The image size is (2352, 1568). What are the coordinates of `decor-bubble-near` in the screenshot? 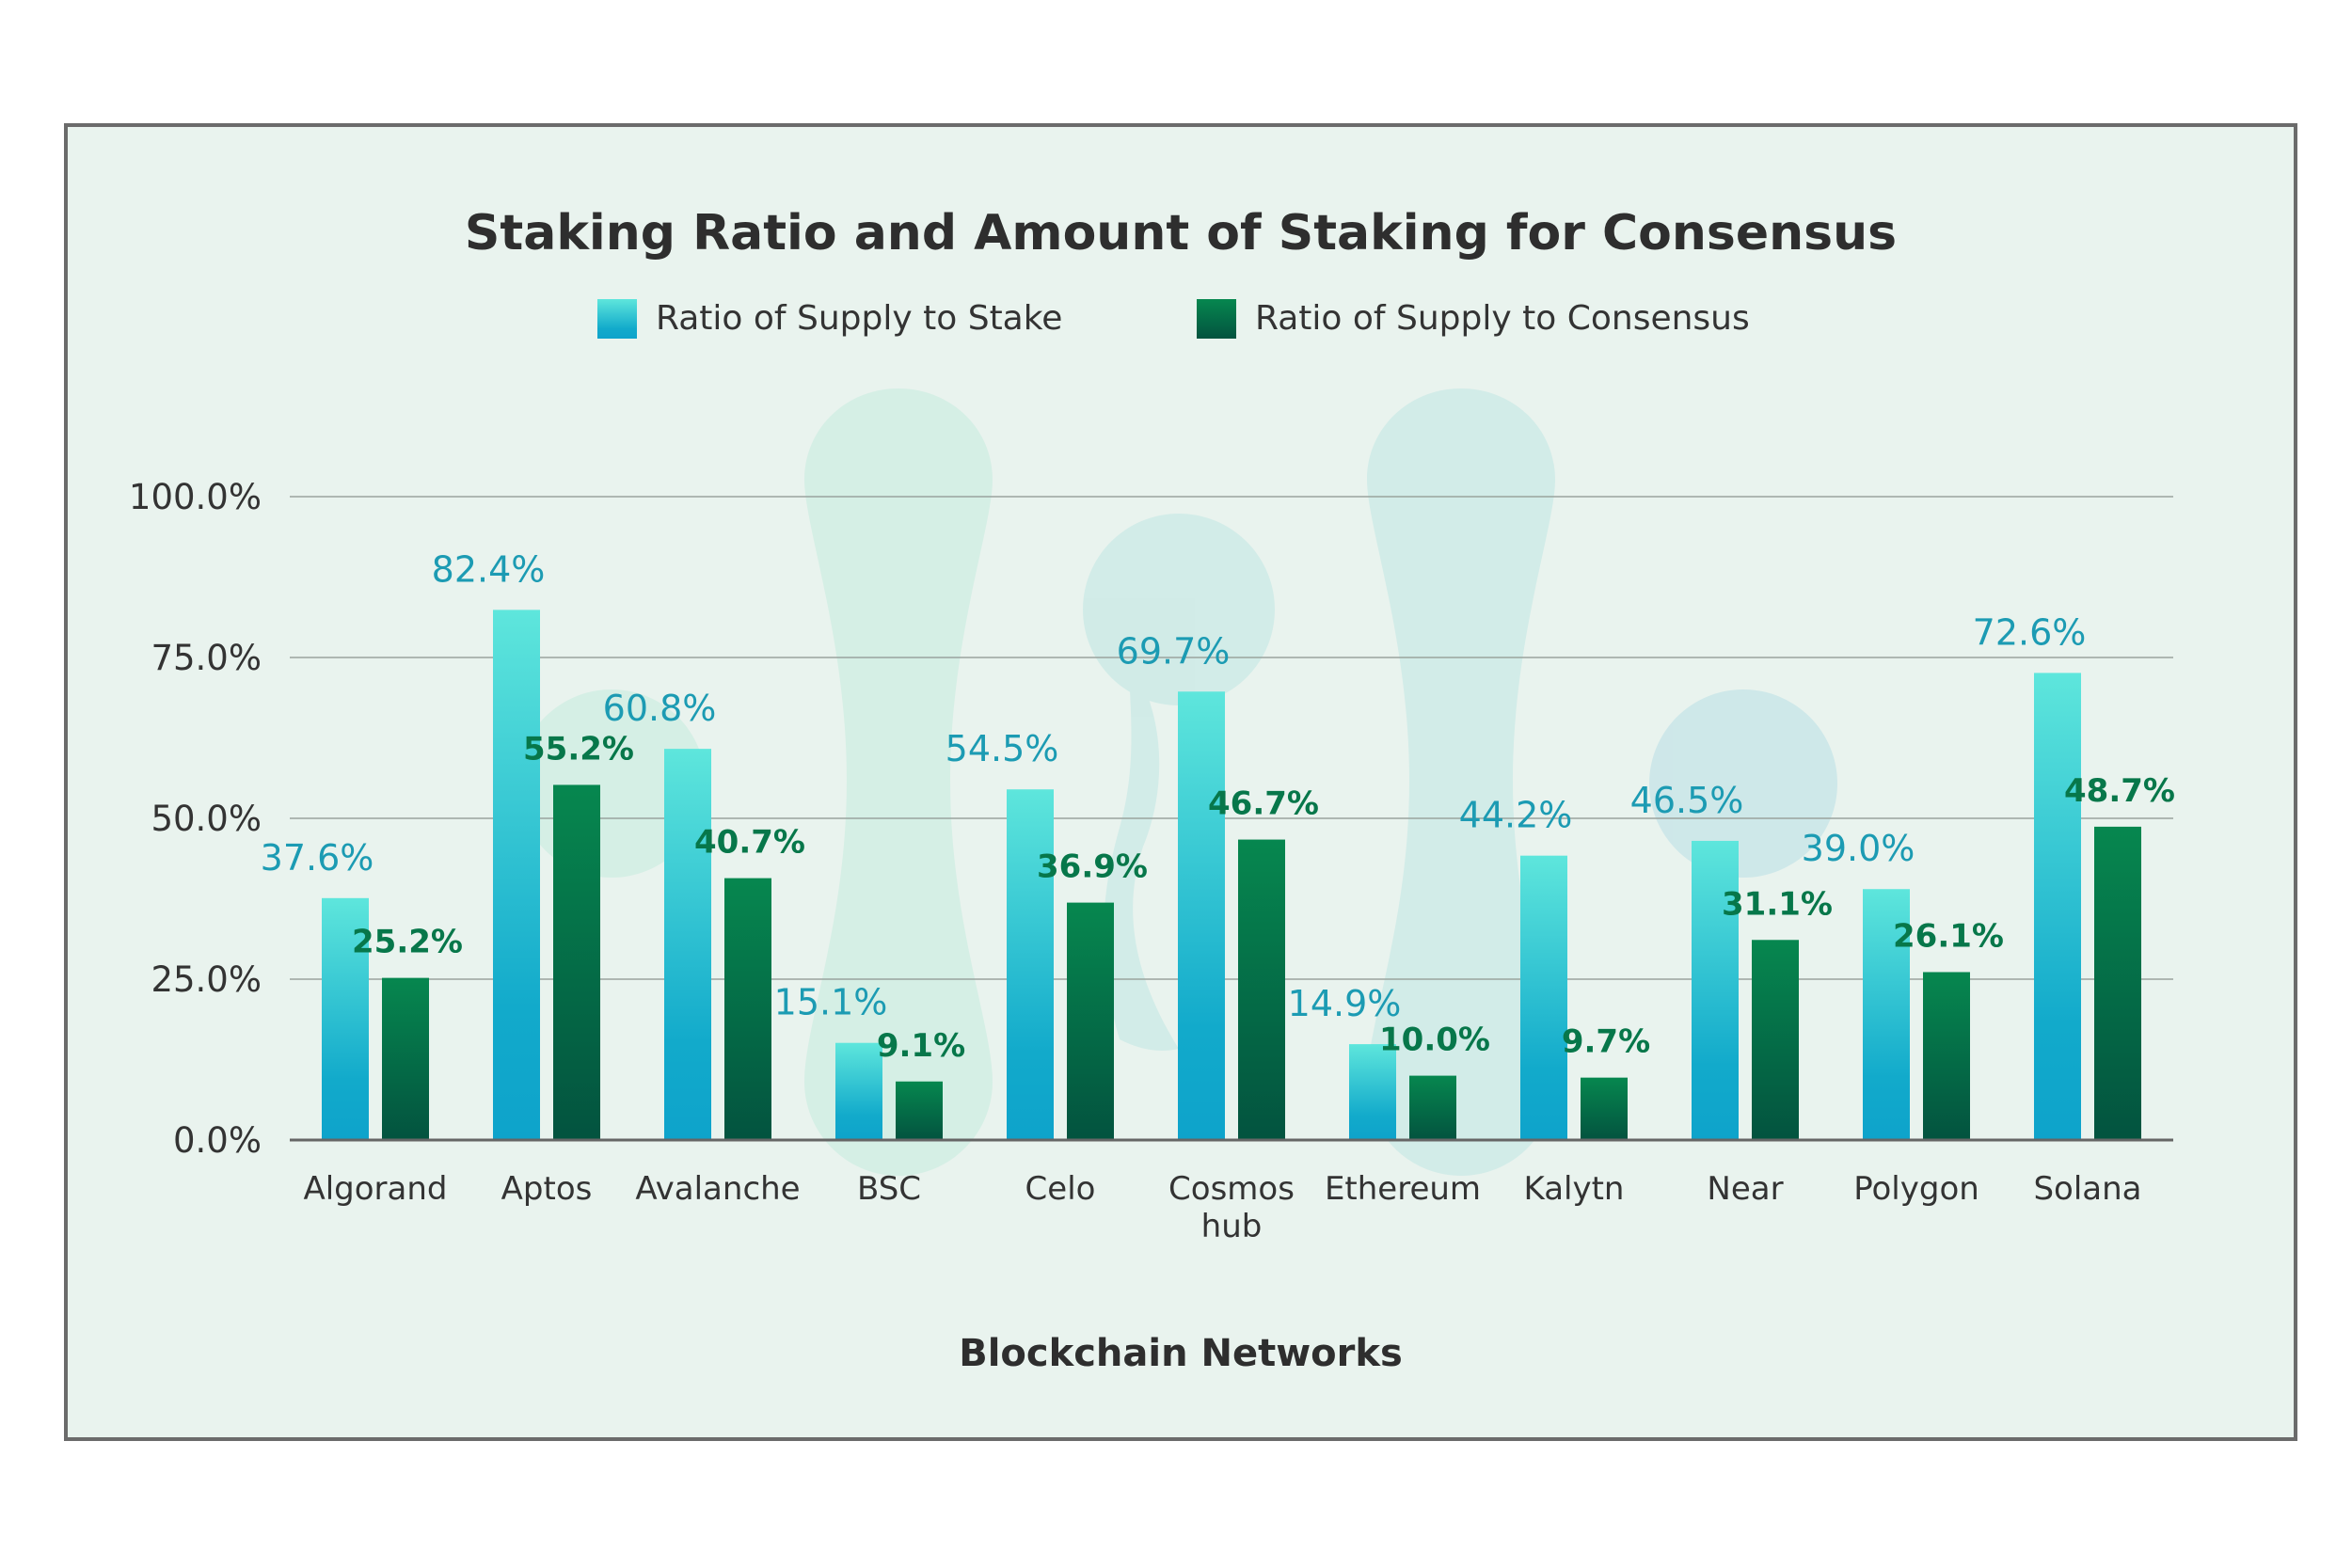 It's located at (1743, 783).